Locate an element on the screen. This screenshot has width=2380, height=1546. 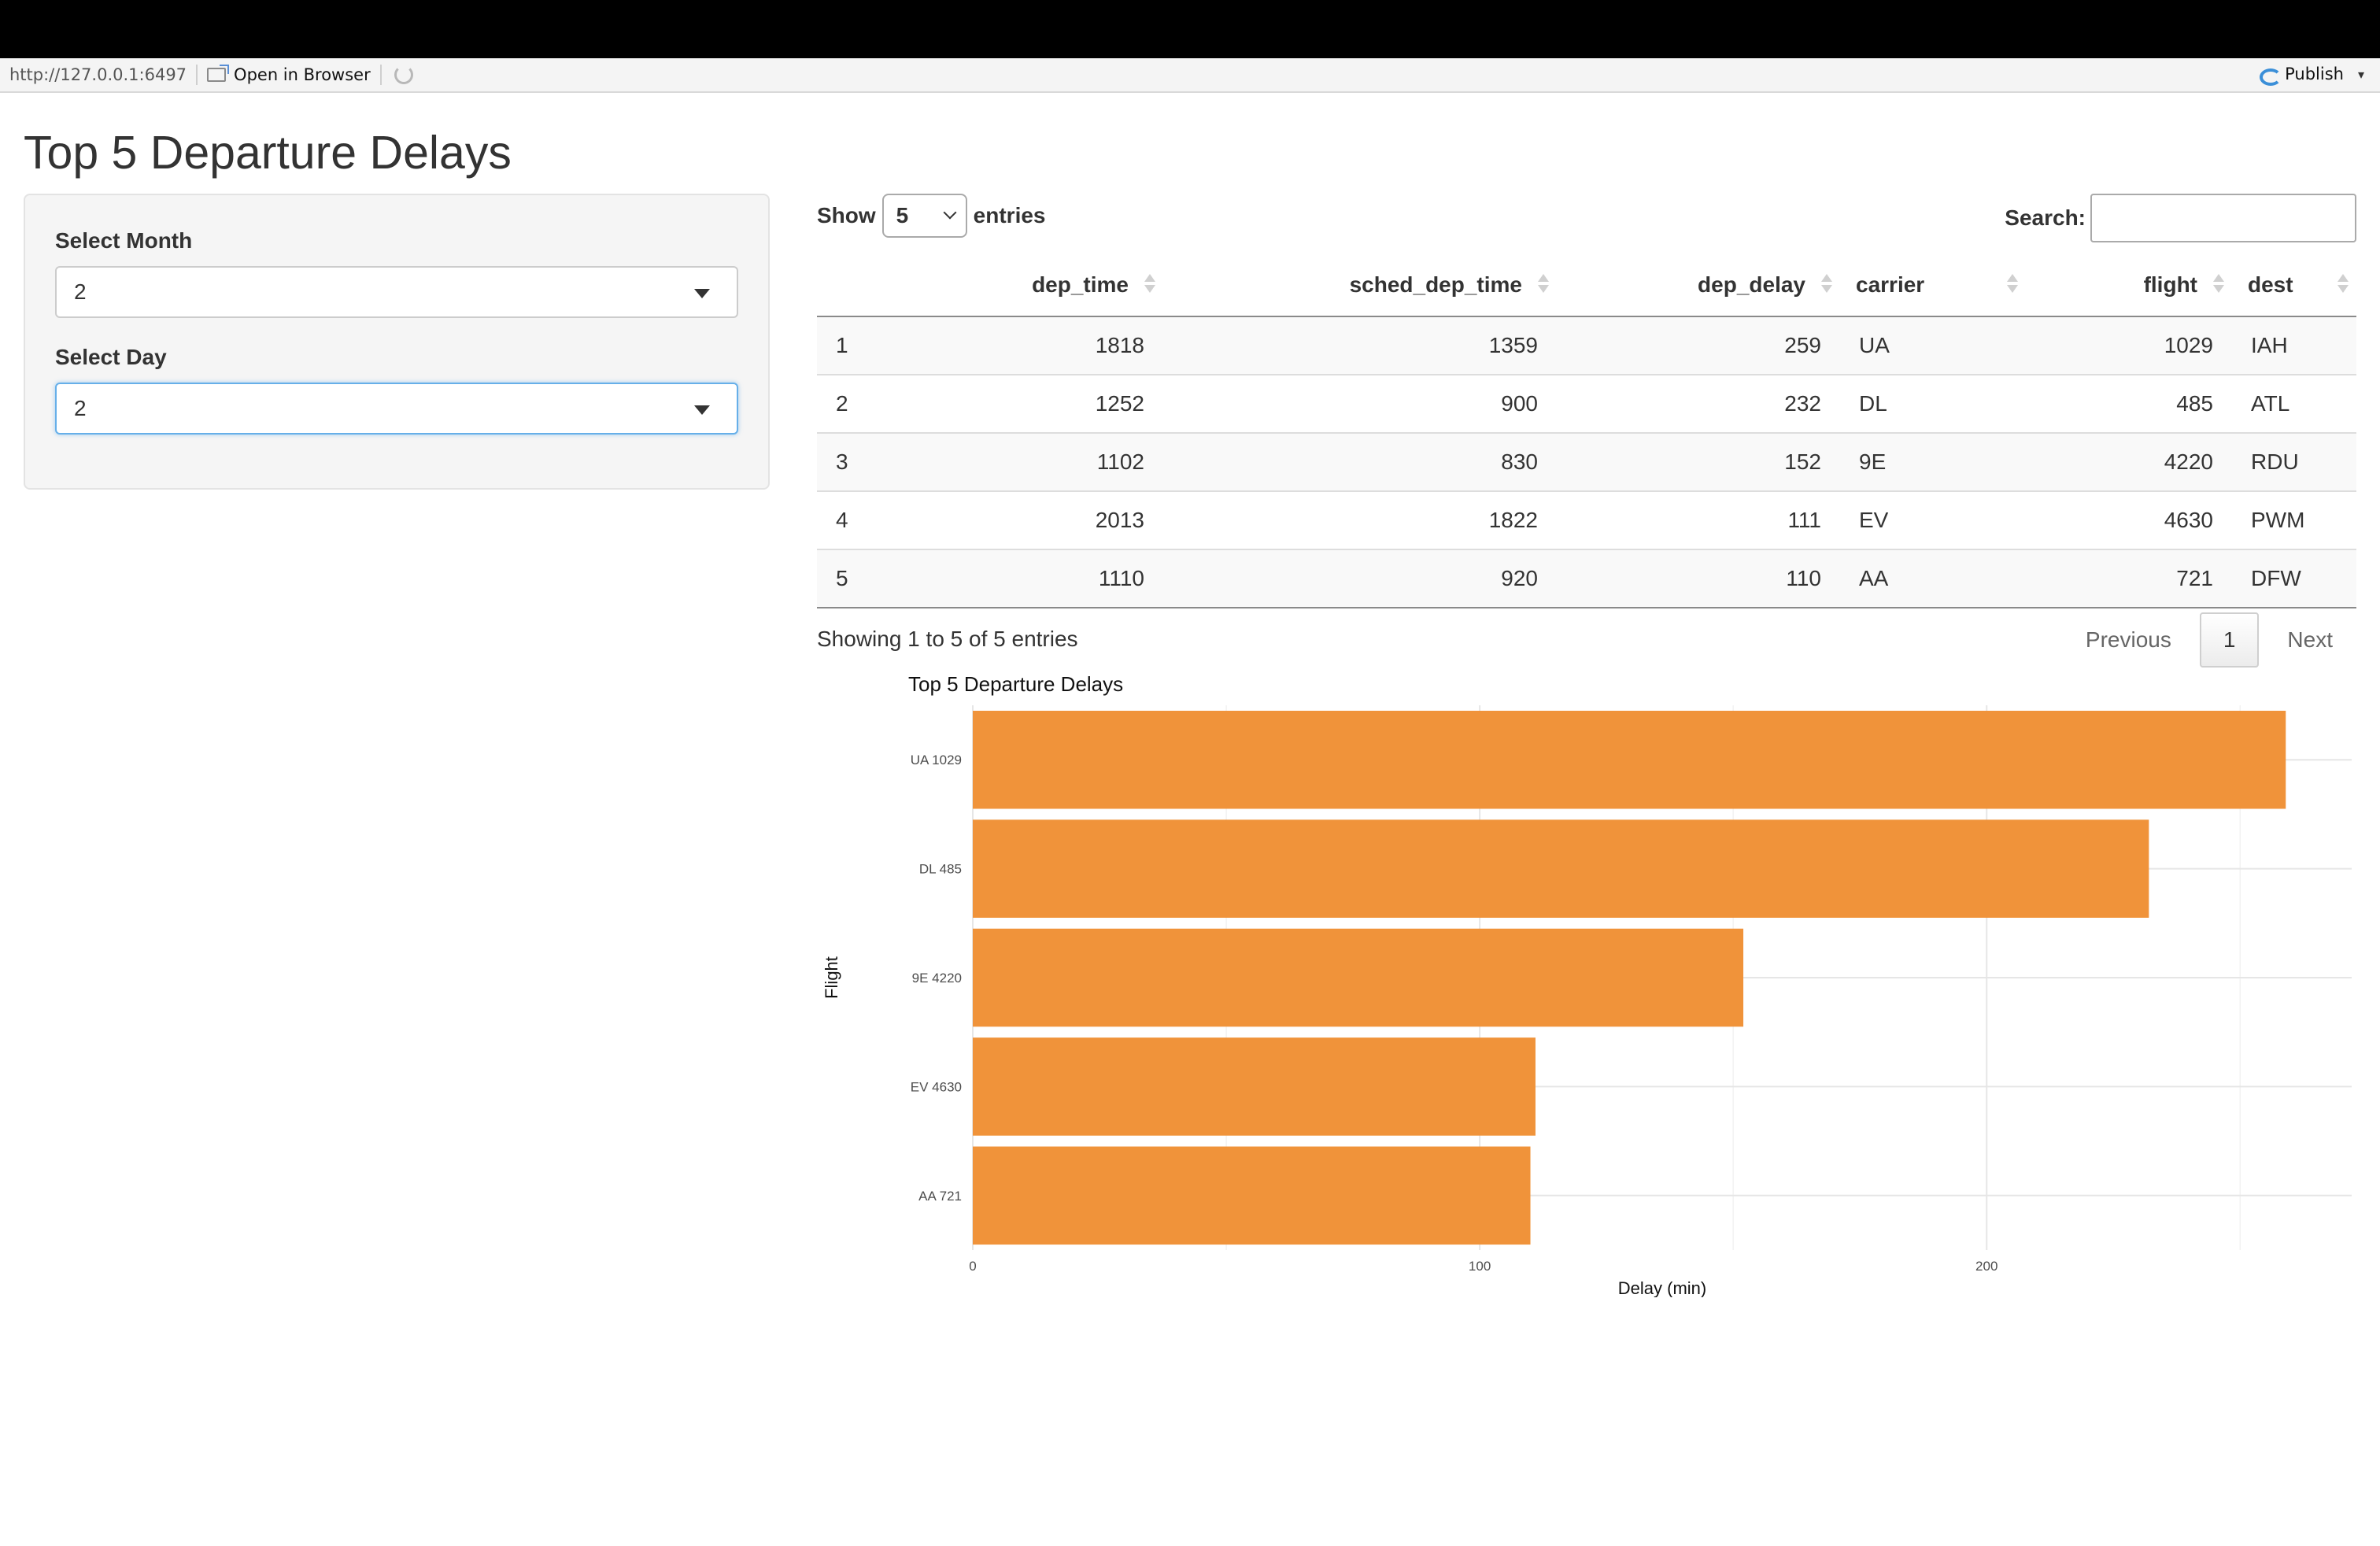
cell-dest: ATL is located at coordinates (2294, 403).